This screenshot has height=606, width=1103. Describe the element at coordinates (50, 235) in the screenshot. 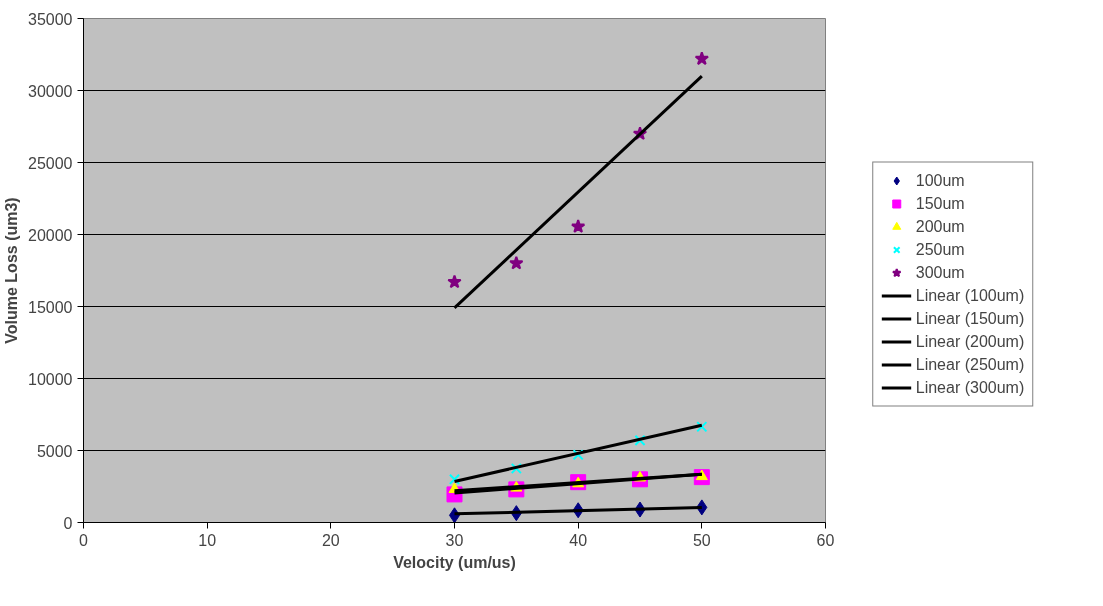

I see `y-tick-label: 20000` at that location.